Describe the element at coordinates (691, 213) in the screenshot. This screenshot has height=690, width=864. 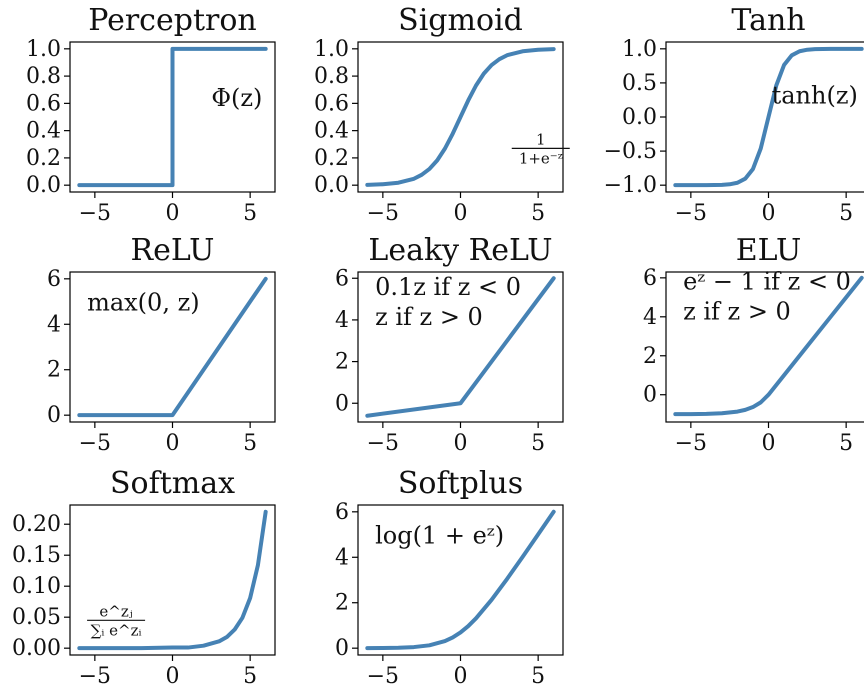
I see `tanh-xtick-label: −5` at that location.